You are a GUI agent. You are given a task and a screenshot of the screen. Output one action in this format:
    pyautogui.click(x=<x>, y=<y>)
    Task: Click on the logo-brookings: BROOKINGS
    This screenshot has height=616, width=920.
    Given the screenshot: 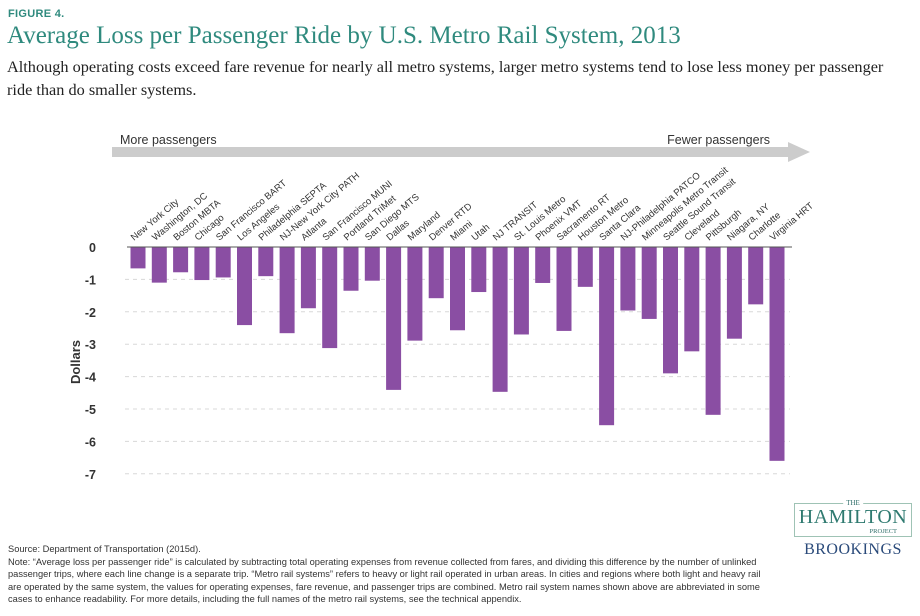 What is the action you would take?
    pyautogui.click(x=853, y=549)
    